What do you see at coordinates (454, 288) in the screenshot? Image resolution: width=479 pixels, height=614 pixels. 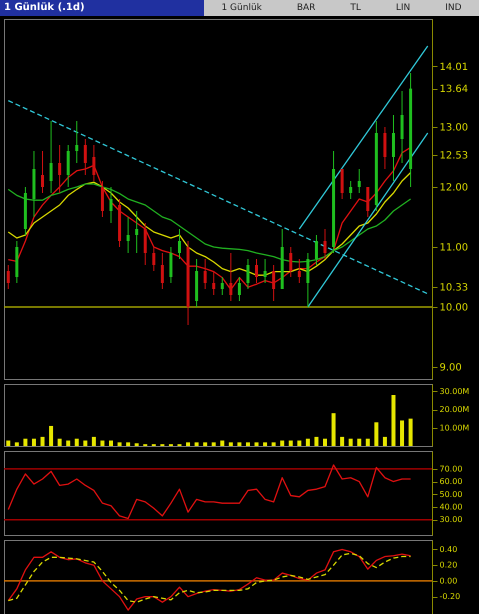 I see `y-tick-label: 10.33` at bounding box center [454, 288].